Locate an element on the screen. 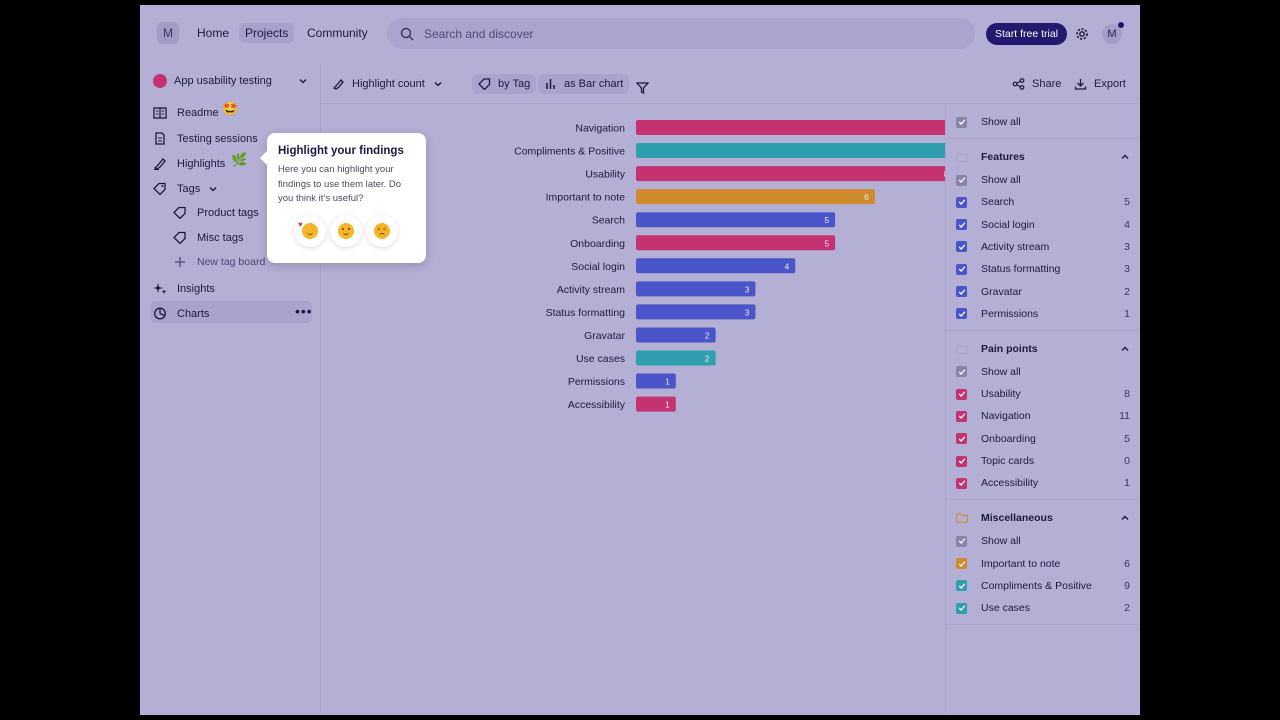 This screenshot has height=720, width=1280. smiling-hearts-face-icon: ♥ is located at coordinates (308, 229).